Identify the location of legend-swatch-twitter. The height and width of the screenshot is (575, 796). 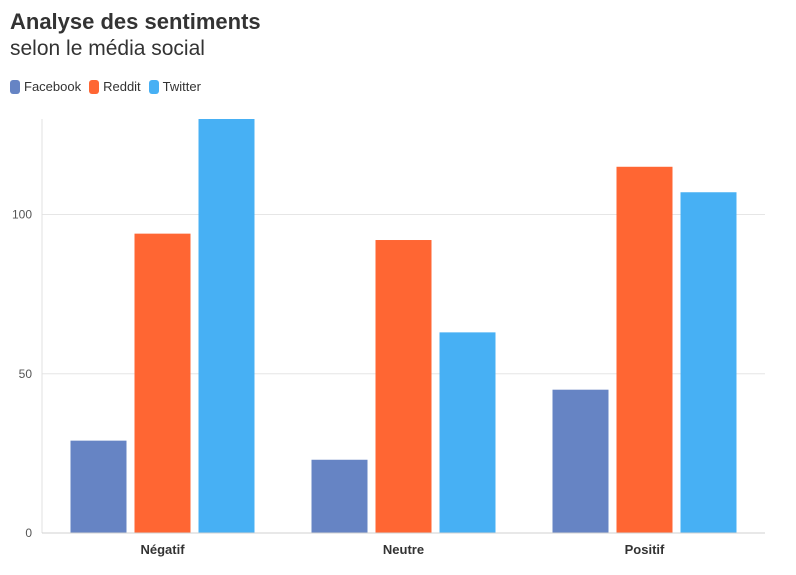
(153, 86).